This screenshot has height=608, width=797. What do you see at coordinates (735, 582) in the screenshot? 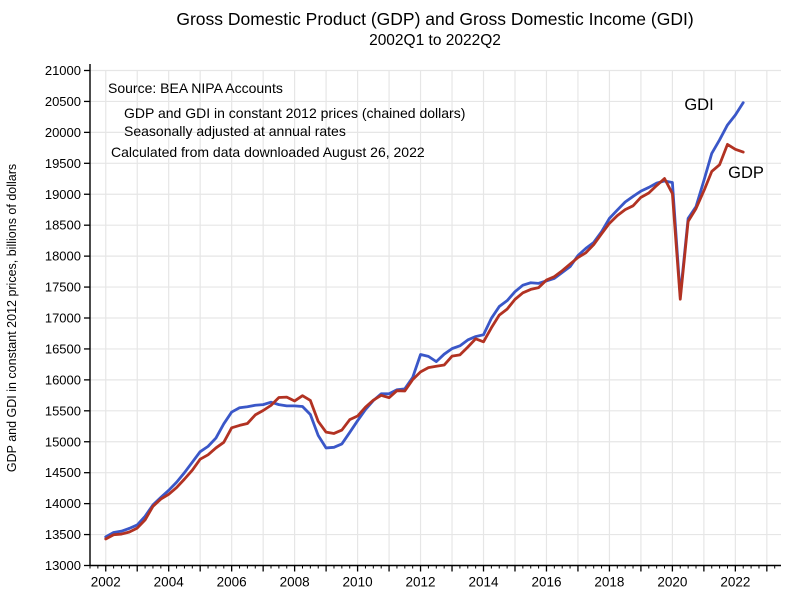
I see `x-tick-label: 2022` at bounding box center [735, 582].